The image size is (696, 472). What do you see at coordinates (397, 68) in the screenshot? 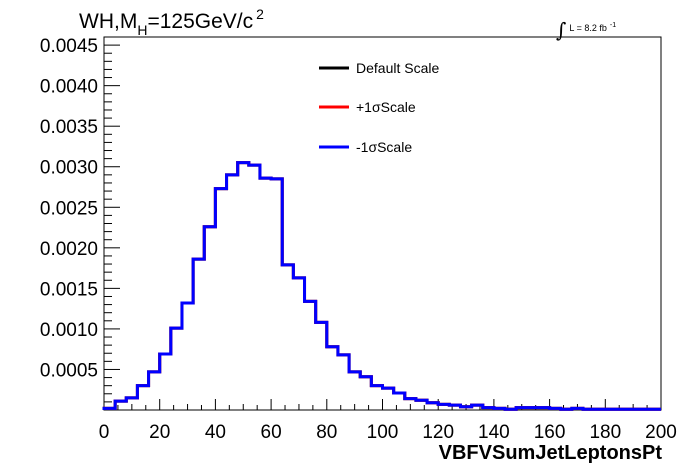
I see `legend-entry-0: Default Scale` at bounding box center [397, 68].